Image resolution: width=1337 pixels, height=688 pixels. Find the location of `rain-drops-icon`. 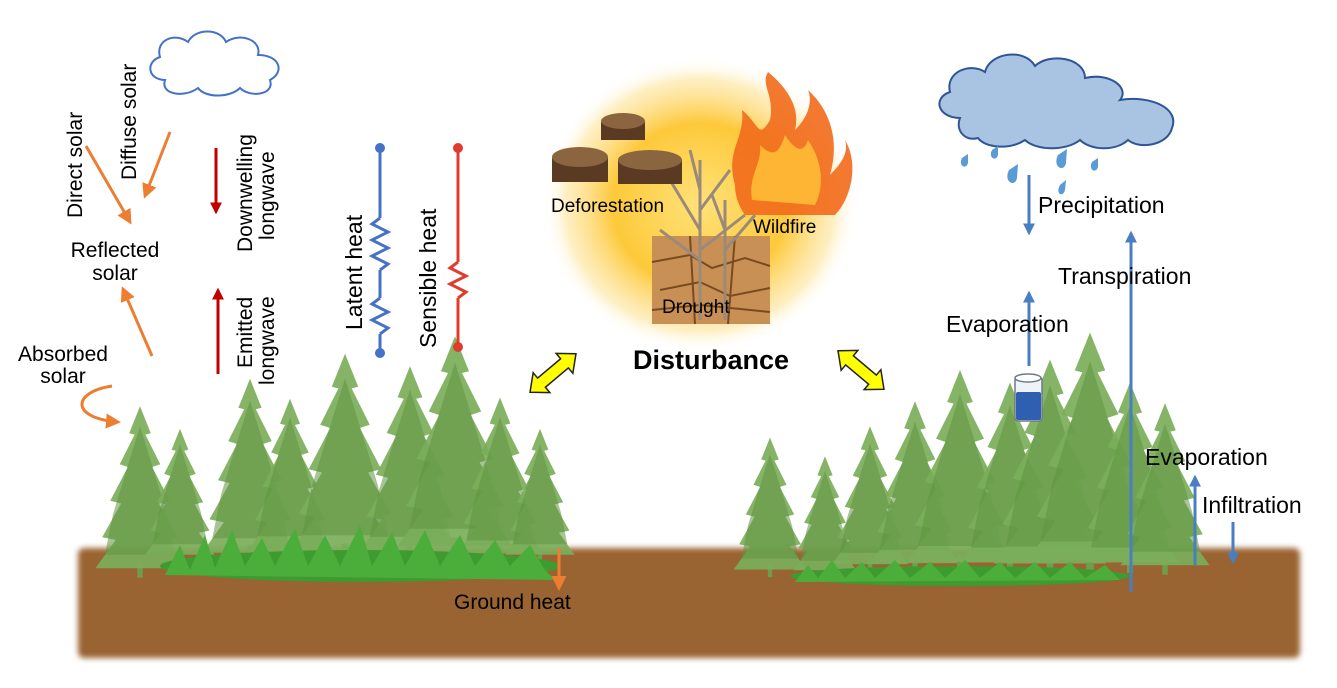

rain-drops-icon is located at coordinates (1029, 170).